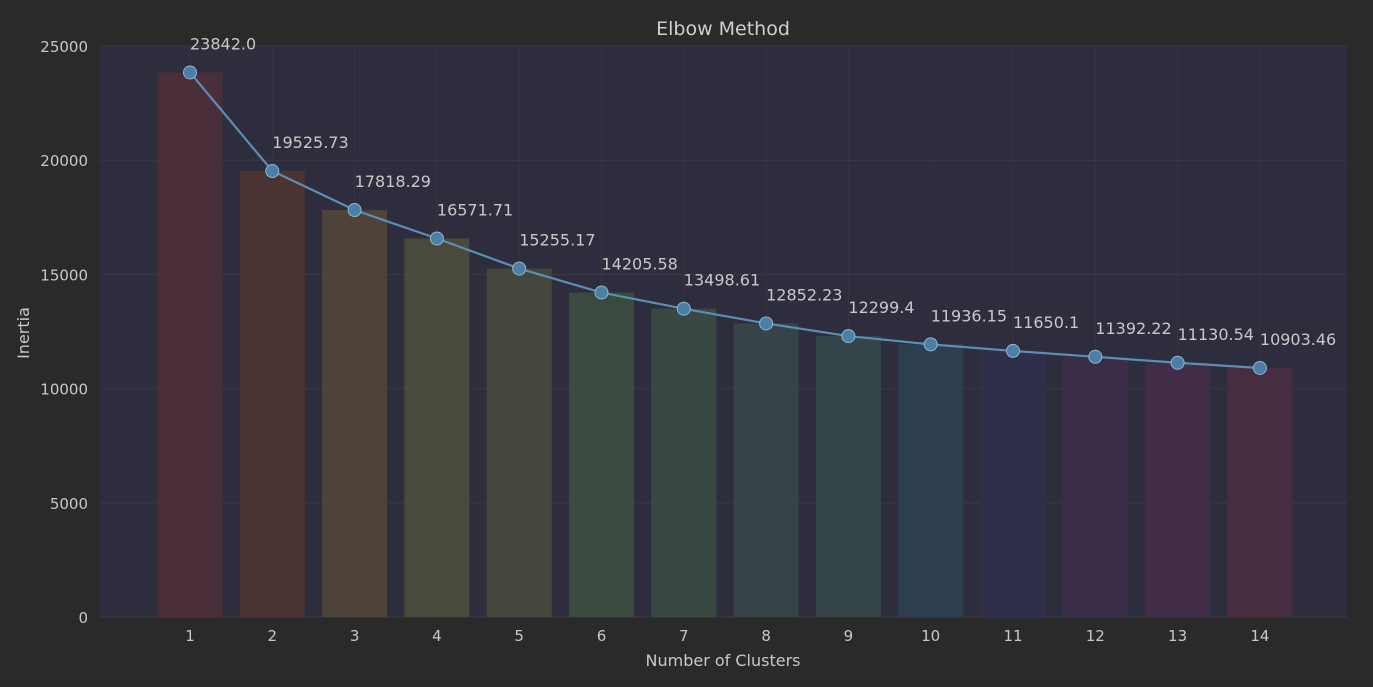 This screenshot has width=1373, height=687. Describe the element at coordinates (722, 280) in the screenshot. I see `data-label: 13498.61` at that location.